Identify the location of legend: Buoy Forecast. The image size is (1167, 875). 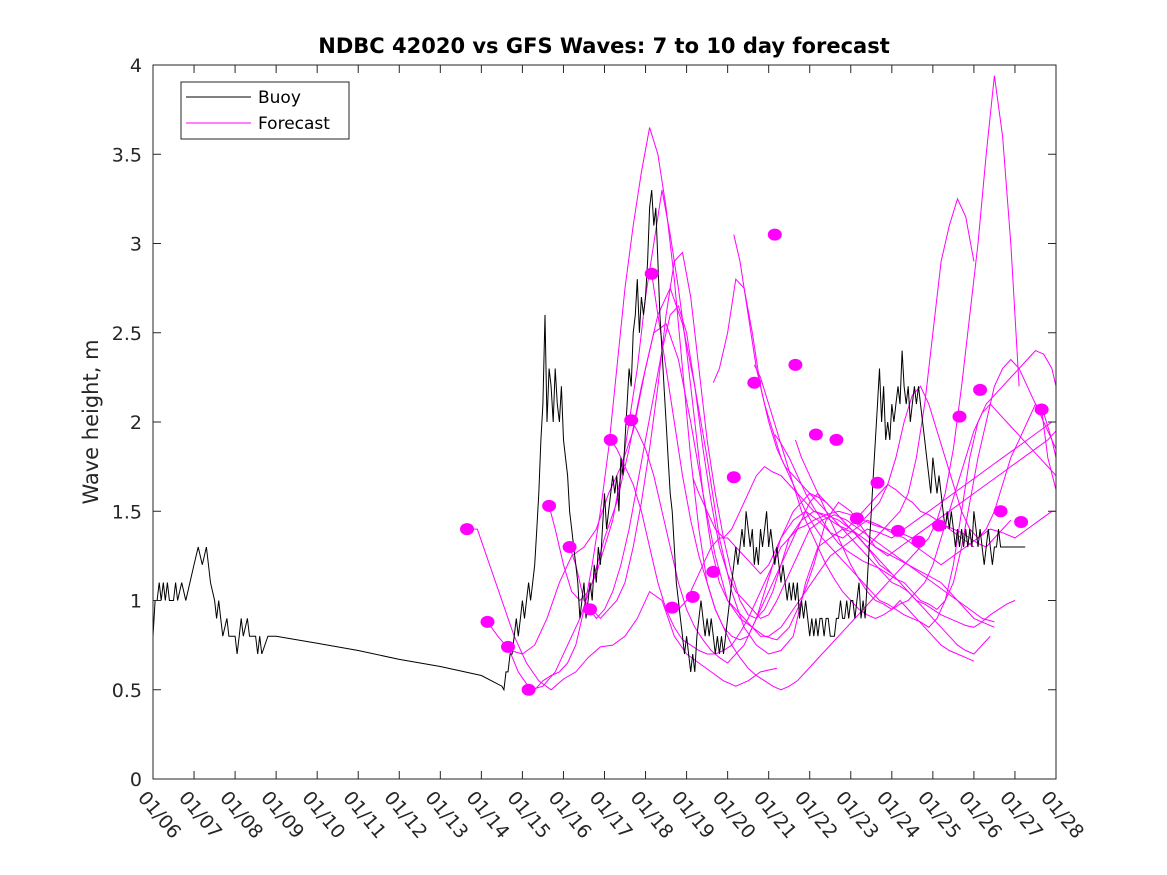
(265, 110).